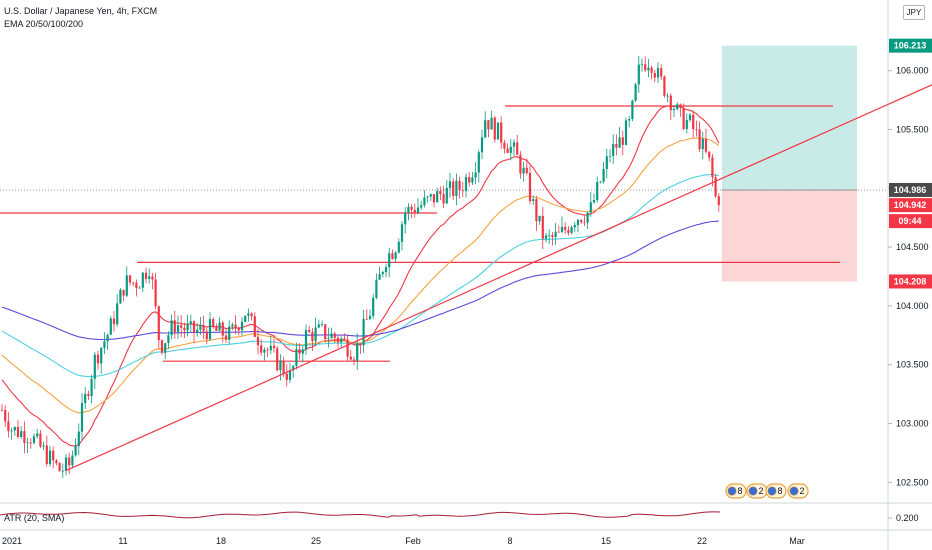  Describe the element at coordinates (413, 541) in the screenshot. I see `x-tick-label: Feb` at that location.